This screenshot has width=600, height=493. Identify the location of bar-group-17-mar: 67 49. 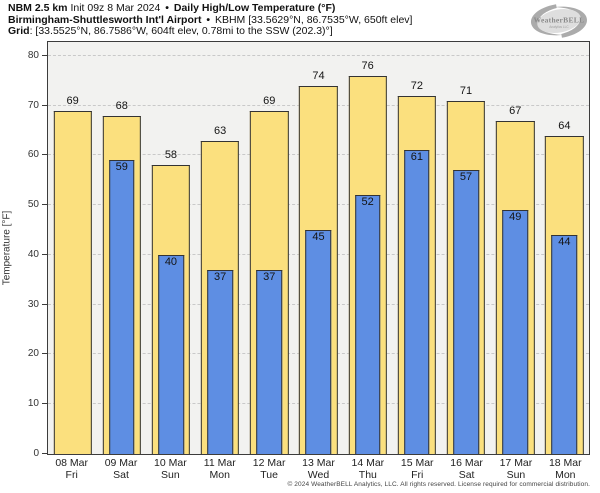
(515, 248).